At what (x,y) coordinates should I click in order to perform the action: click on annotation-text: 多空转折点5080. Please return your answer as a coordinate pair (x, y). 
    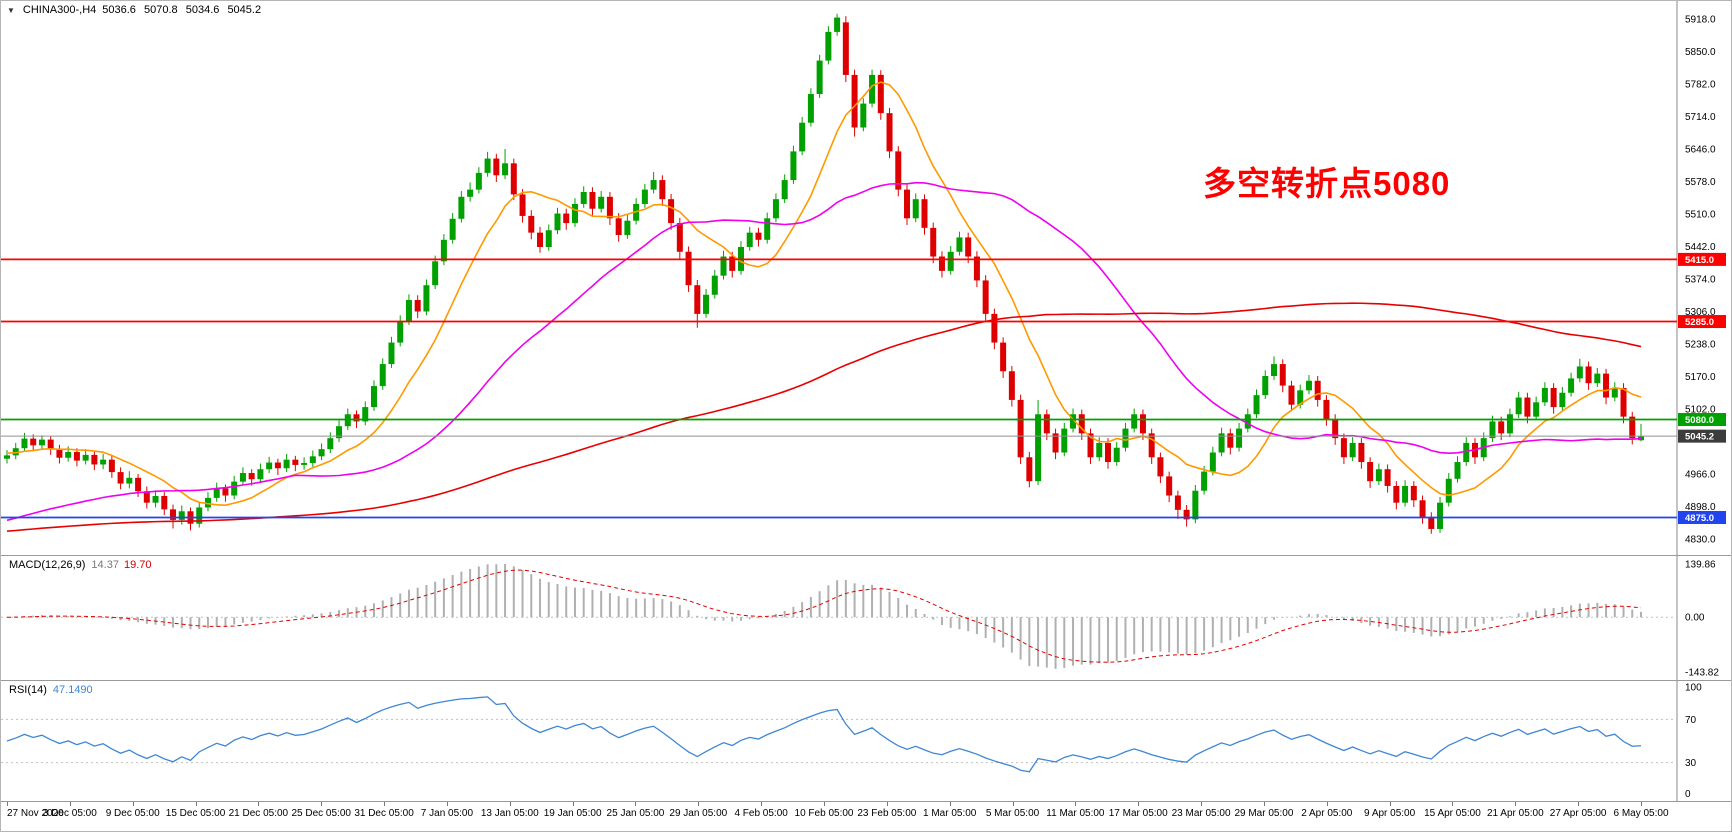
    Looking at the image, I should click on (1327, 183).